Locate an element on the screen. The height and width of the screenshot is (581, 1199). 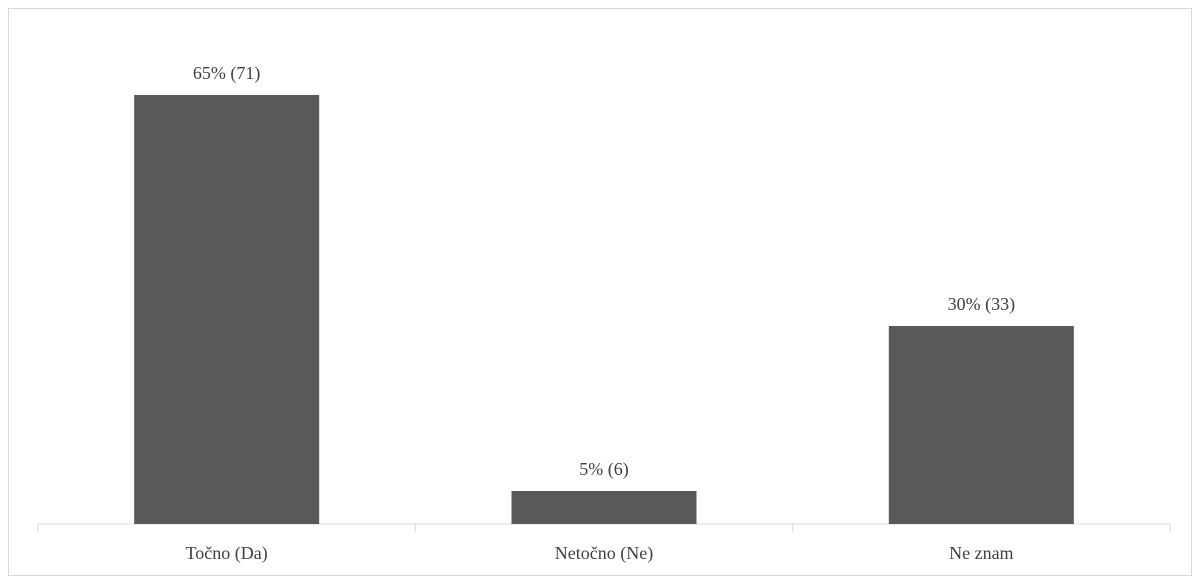
x-tick-labels-group: Točno (Da) Netočno (Ne) Ne znam is located at coordinates (600, 553).